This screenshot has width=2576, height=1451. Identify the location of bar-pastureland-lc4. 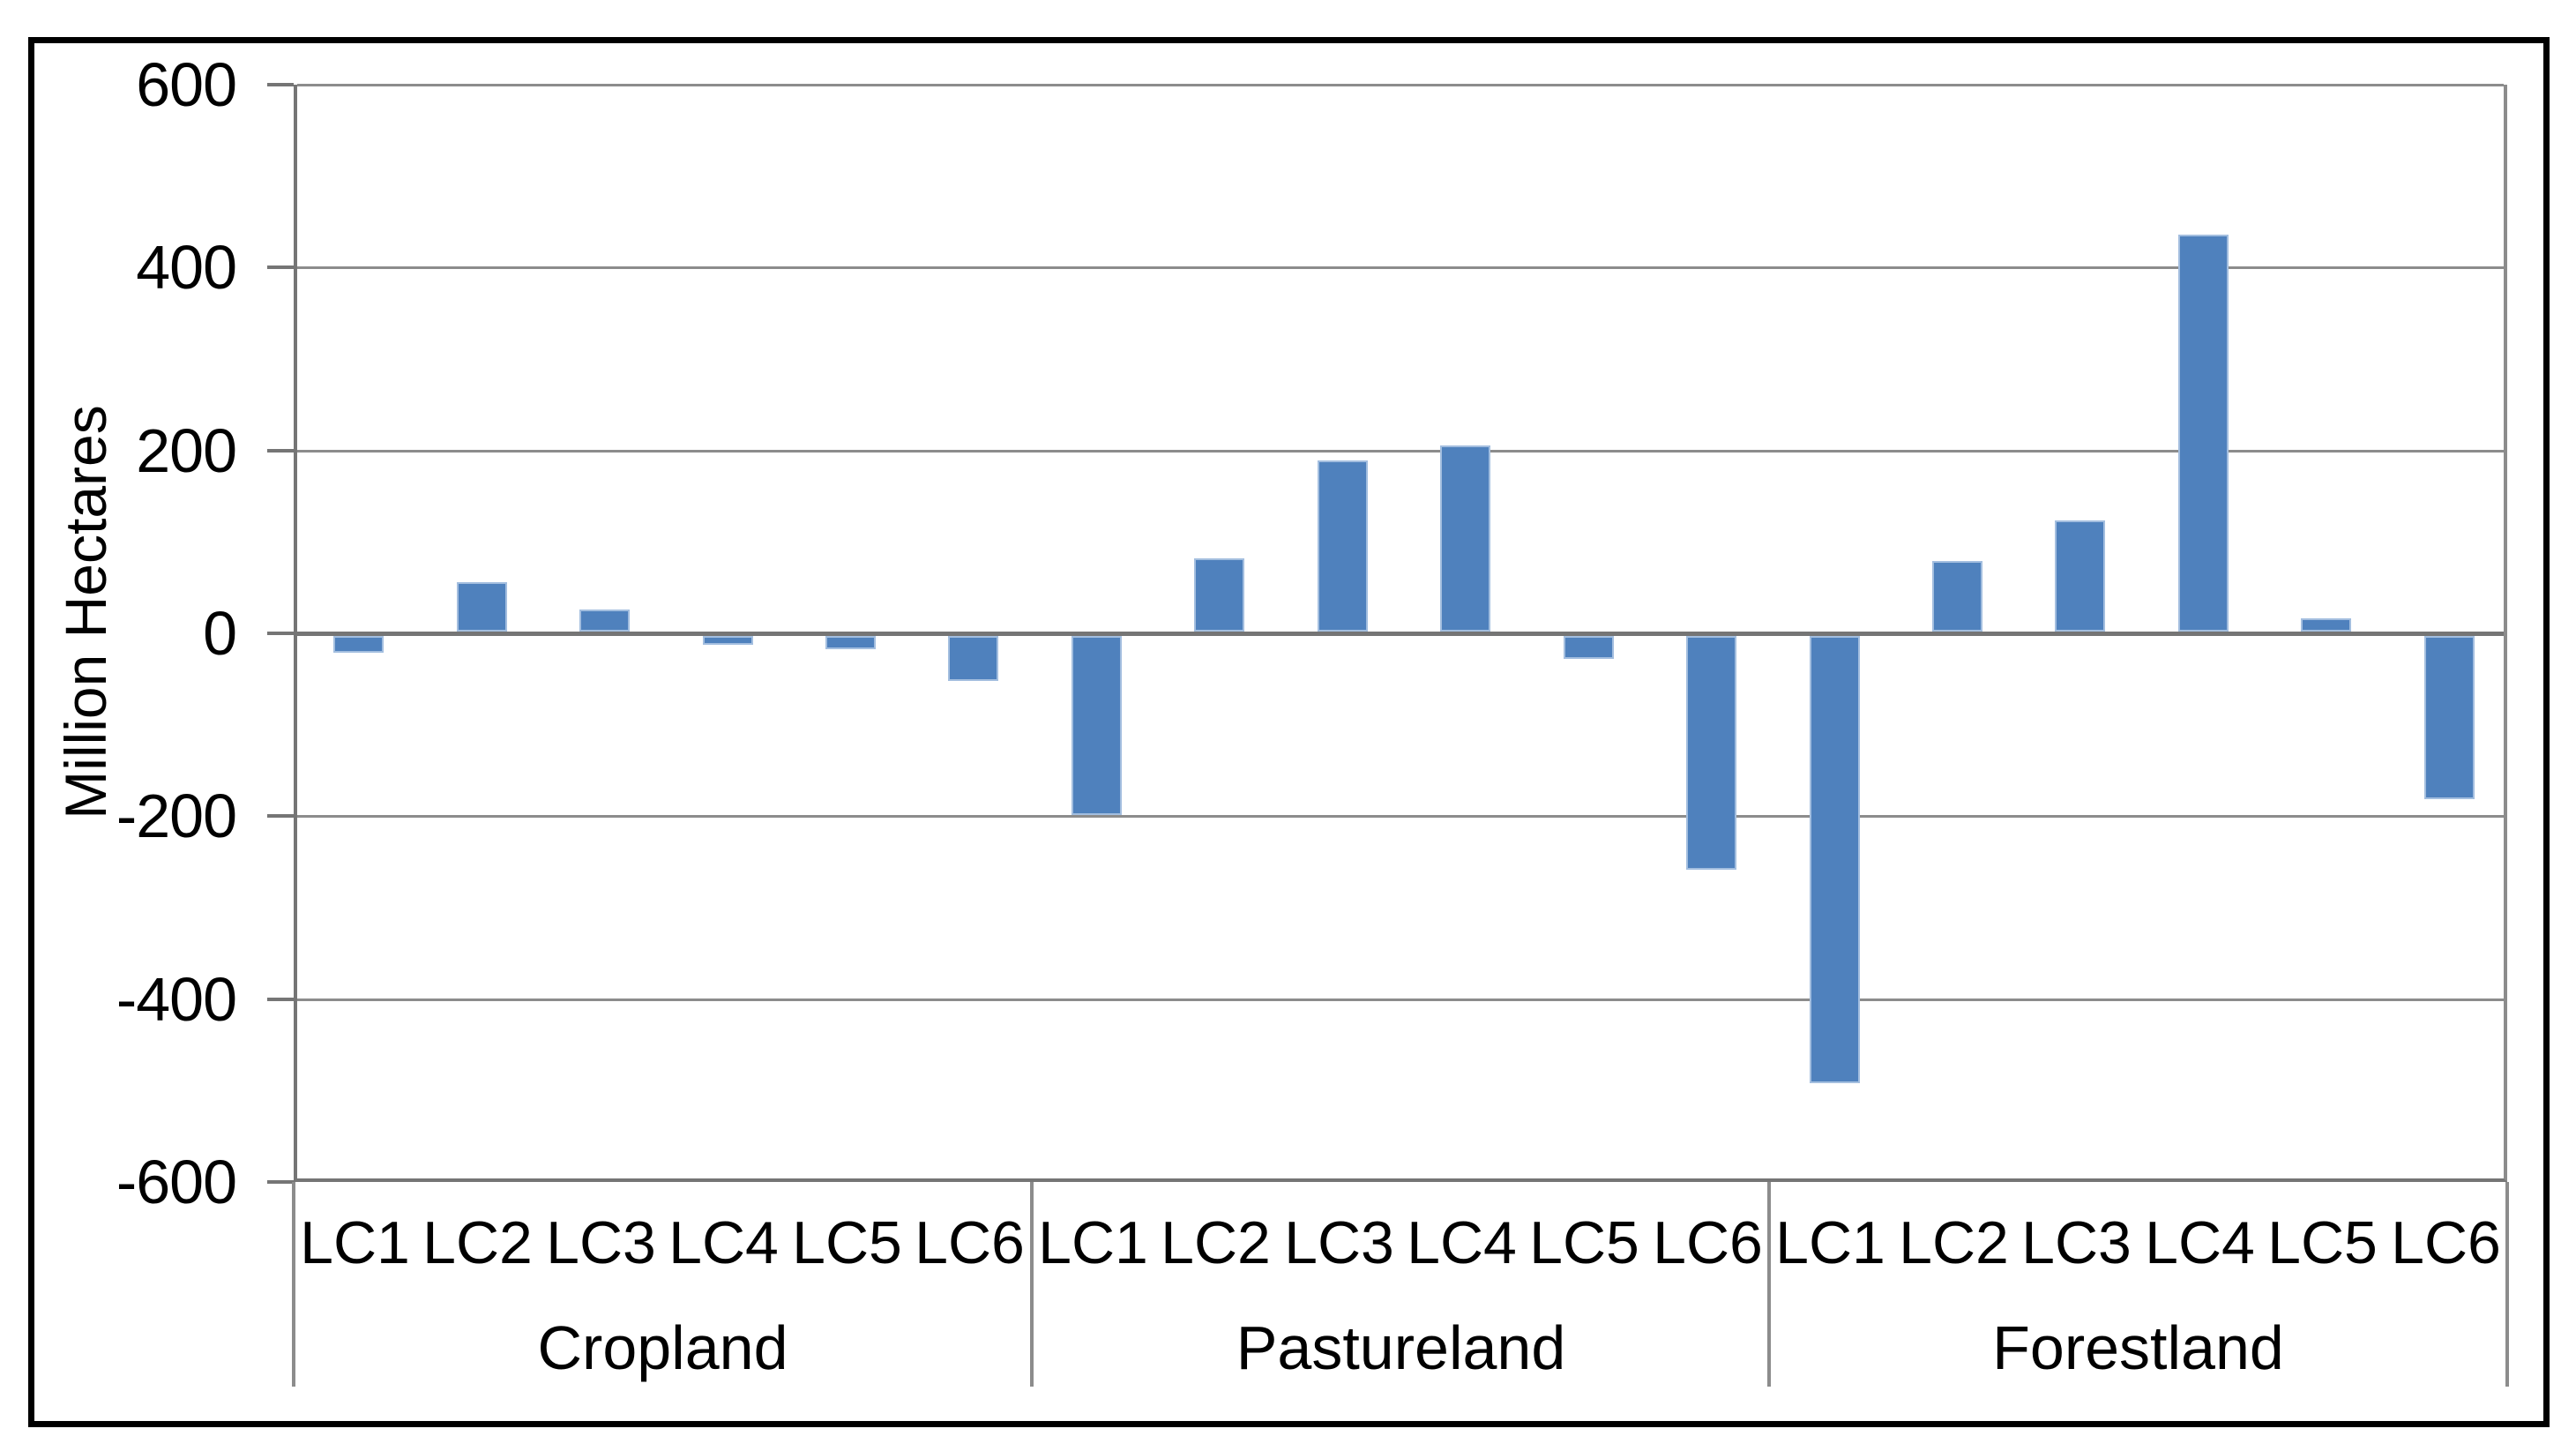
(1465, 538).